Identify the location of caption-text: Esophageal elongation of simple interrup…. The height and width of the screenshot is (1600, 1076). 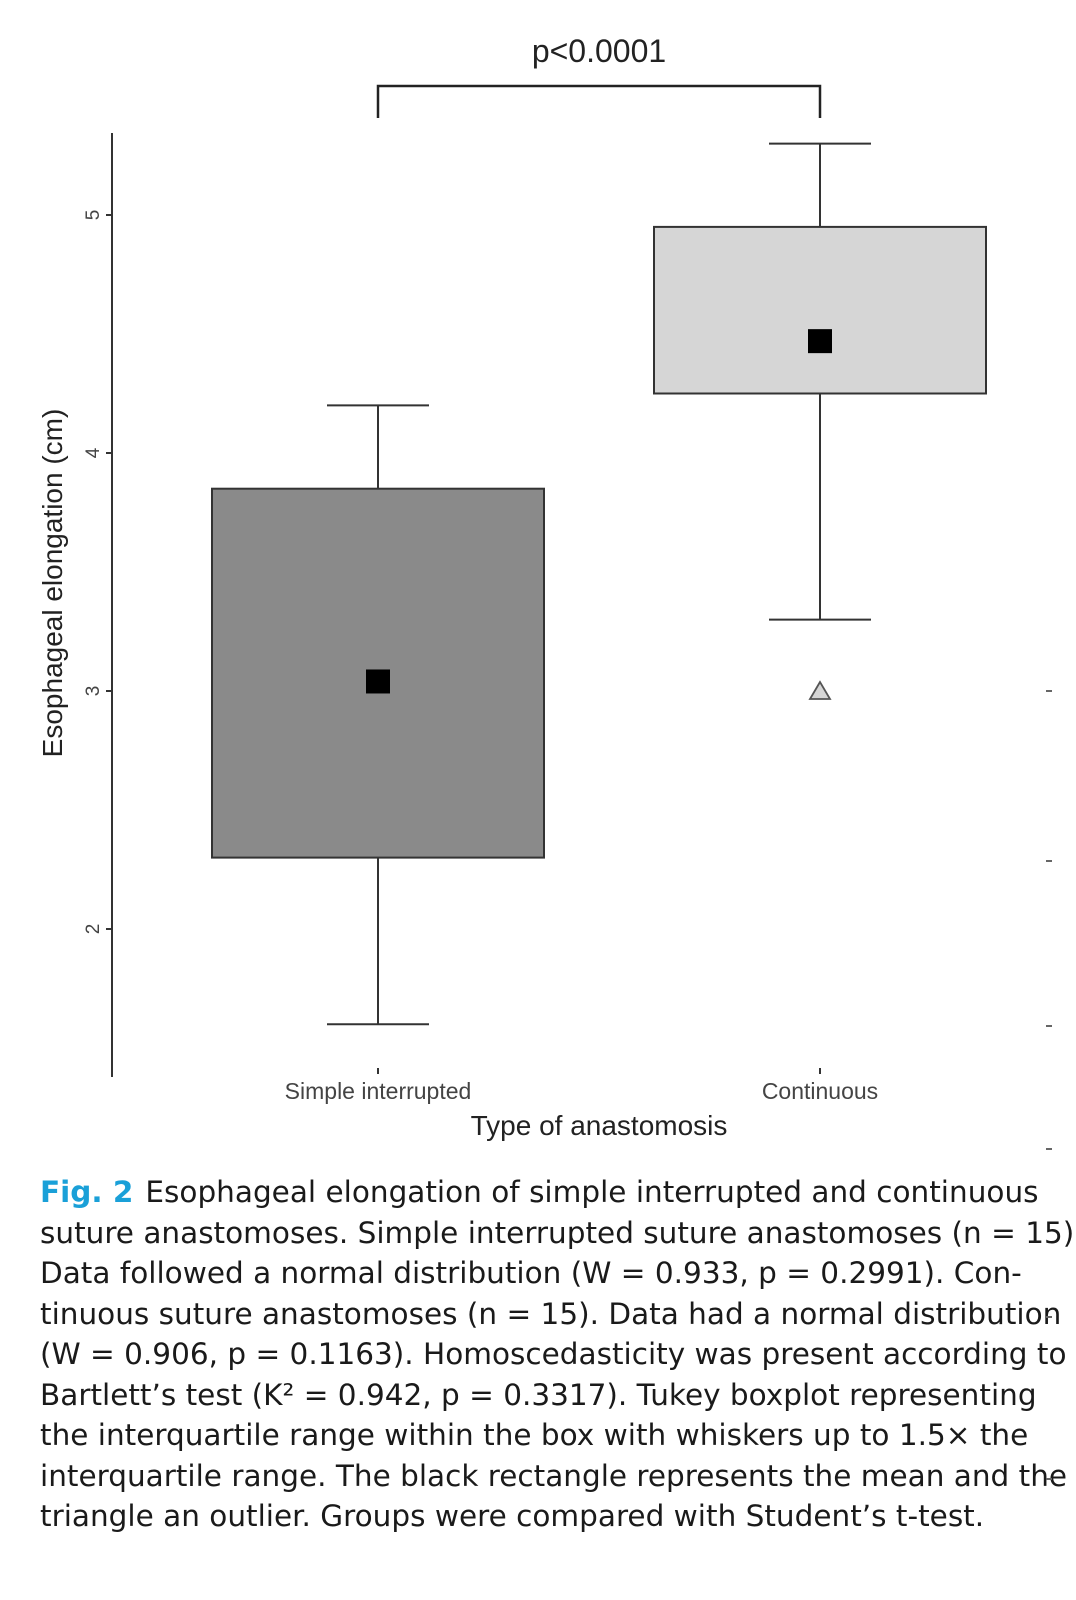
(592, 1192).